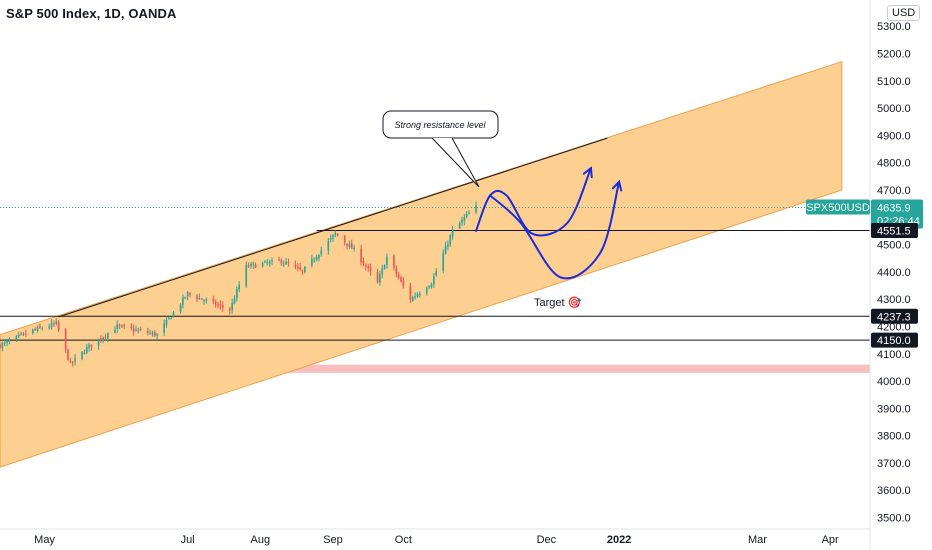 Image resolution: width=932 pixels, height=550 pixels. Describe the element at coordinates (894, 519) in the screenshot. I see `price-tick-label: 3500.0` at that location.